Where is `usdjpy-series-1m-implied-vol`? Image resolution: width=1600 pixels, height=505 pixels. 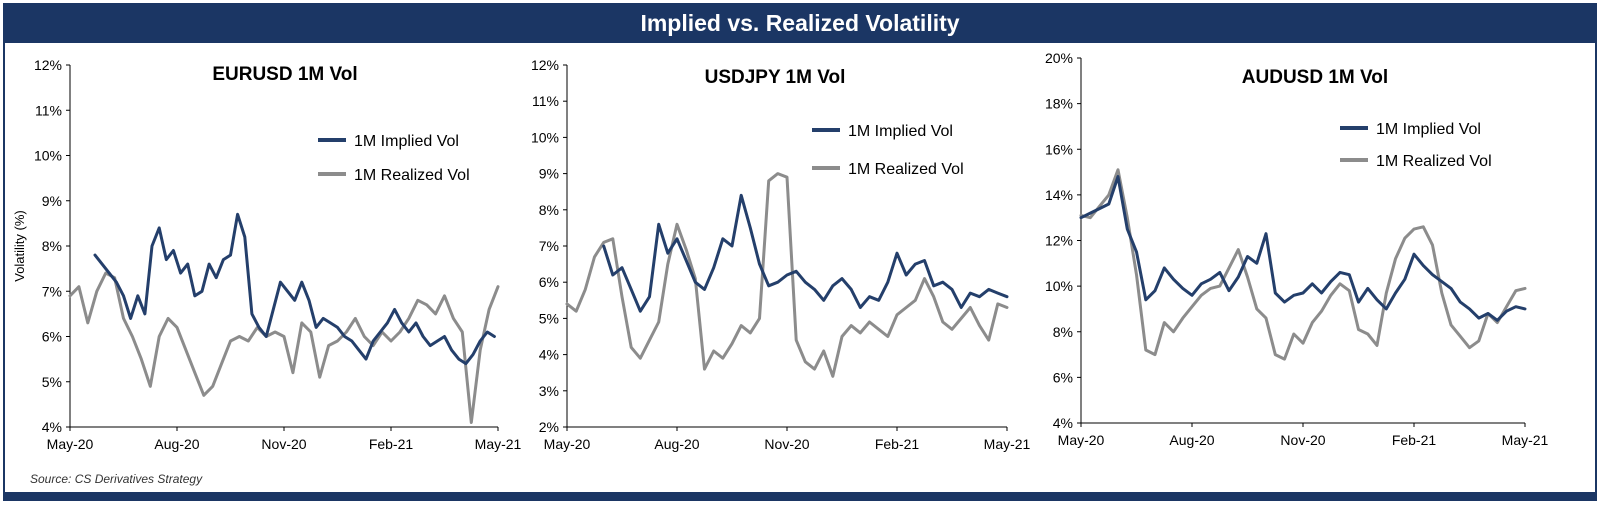
usdjpy-series-1m-implied-vol is located at coordinates (805, 253).